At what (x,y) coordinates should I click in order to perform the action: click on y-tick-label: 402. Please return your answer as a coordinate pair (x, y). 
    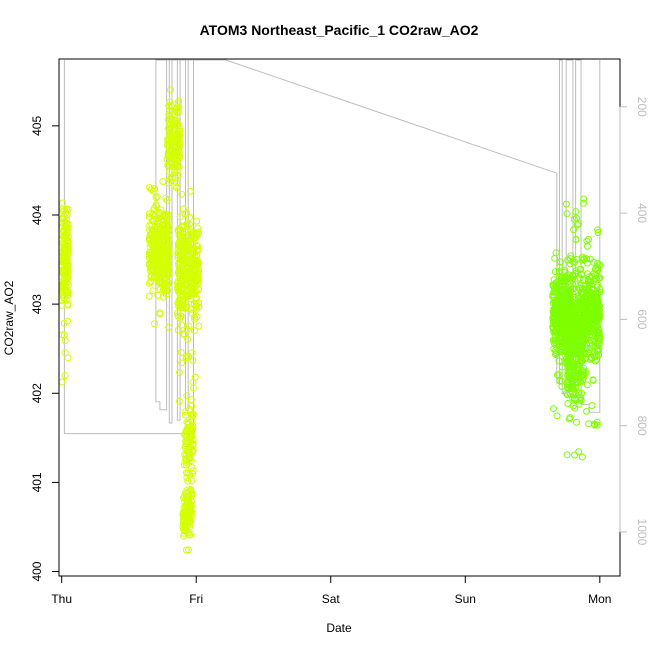
    Looking at the image, I should click on (37, 393).